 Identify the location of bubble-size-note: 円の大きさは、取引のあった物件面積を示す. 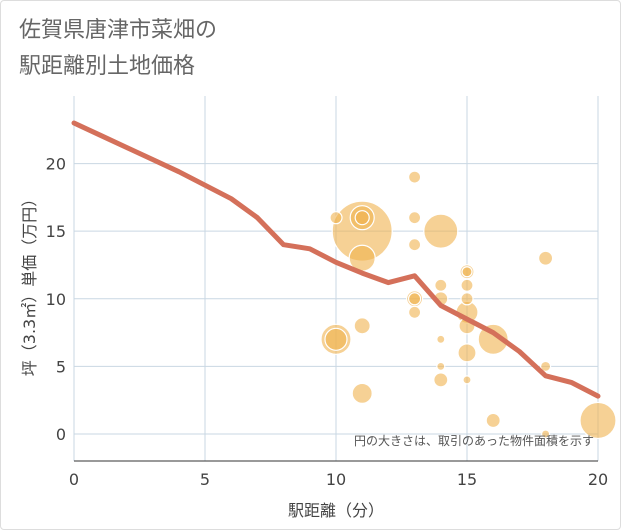
(474, 440).